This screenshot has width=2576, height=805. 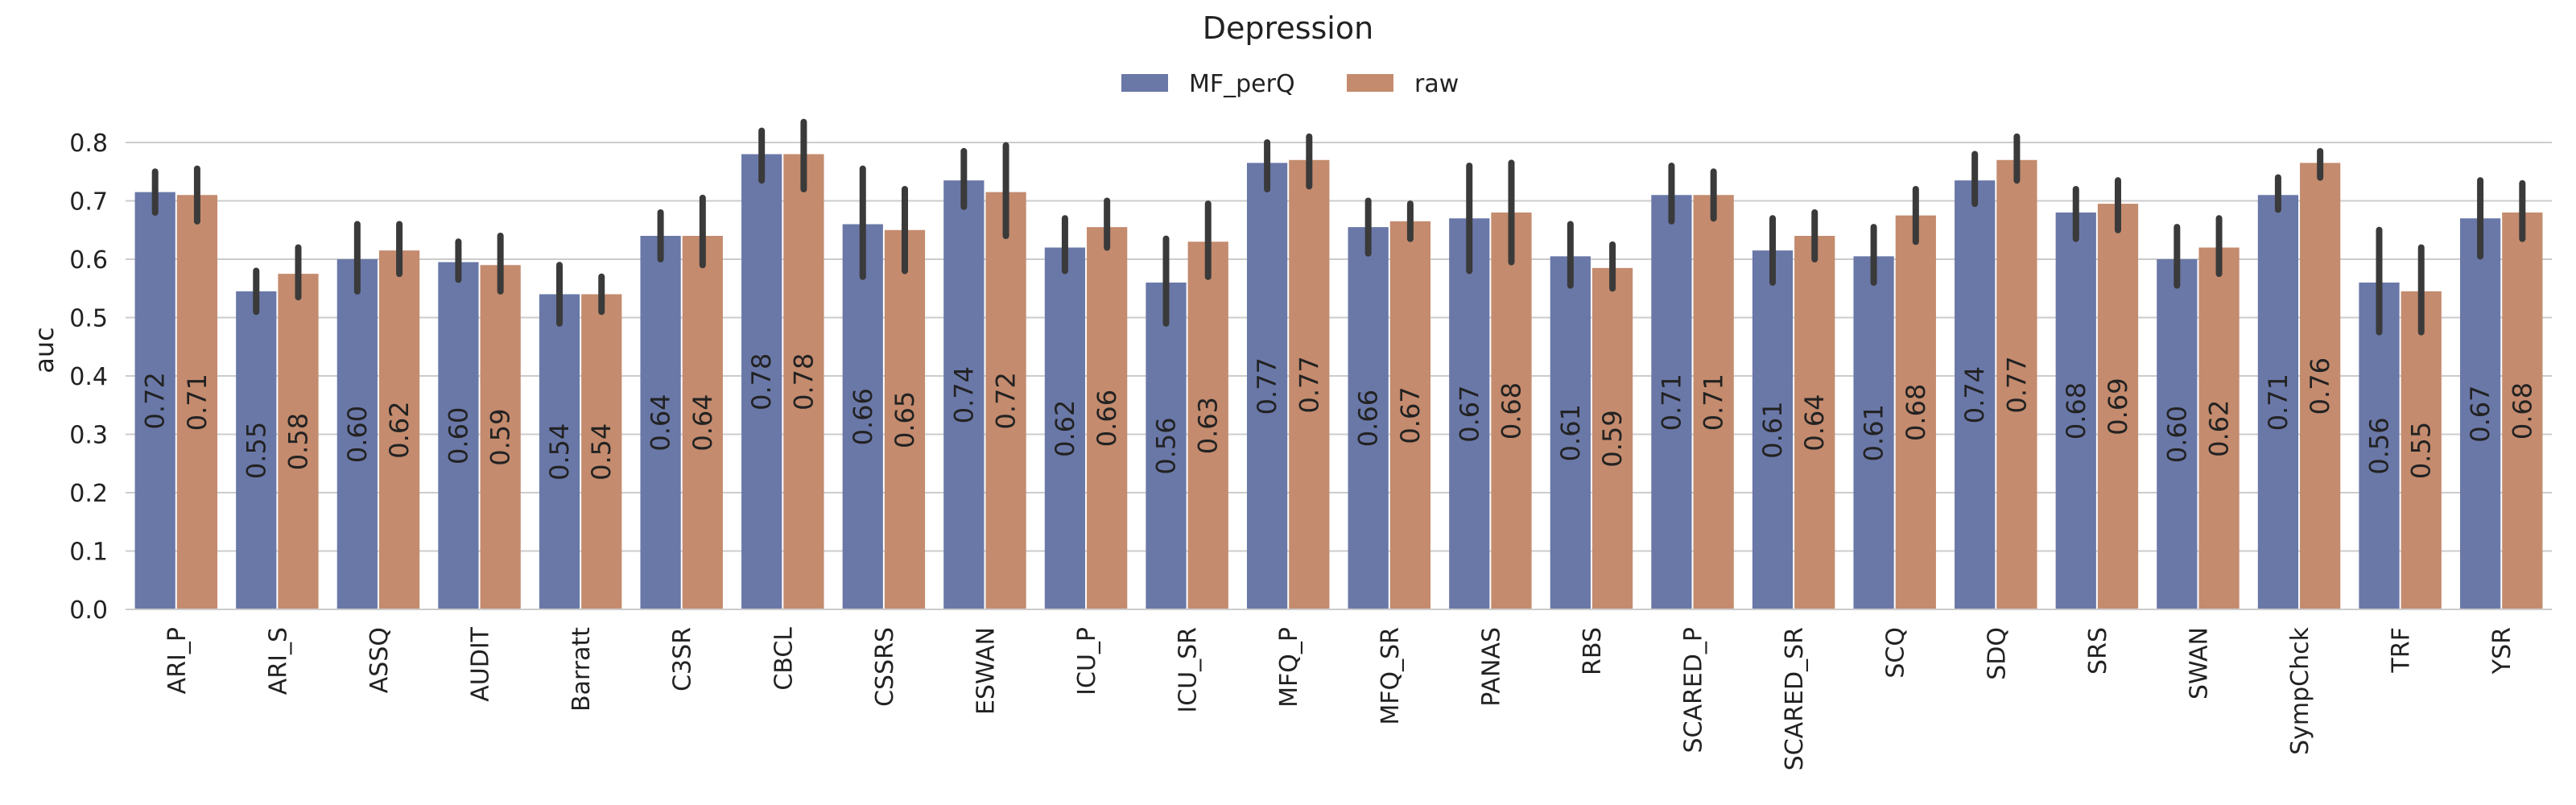 What do you see at coordinates (88, 202) in the screenshot?
I see `y-tick-label: 0.7` at bounding box center [88, 202].